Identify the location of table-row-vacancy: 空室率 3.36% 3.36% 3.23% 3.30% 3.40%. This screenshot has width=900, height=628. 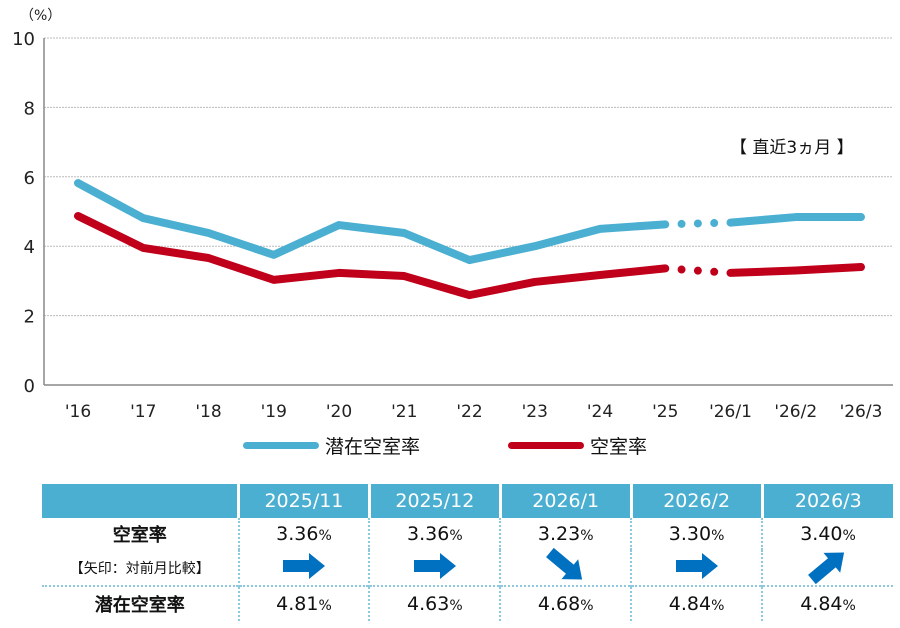
(467, 534).